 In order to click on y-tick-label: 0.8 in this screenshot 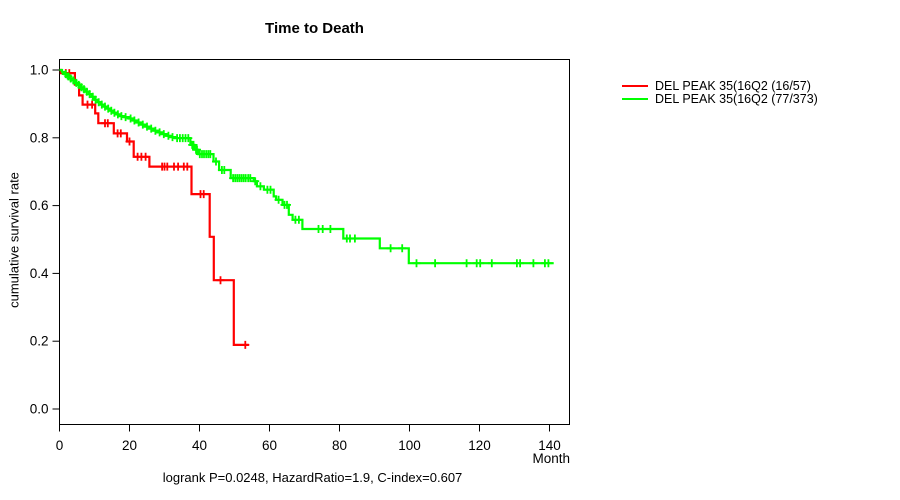, I will do `click(39, 137)`.